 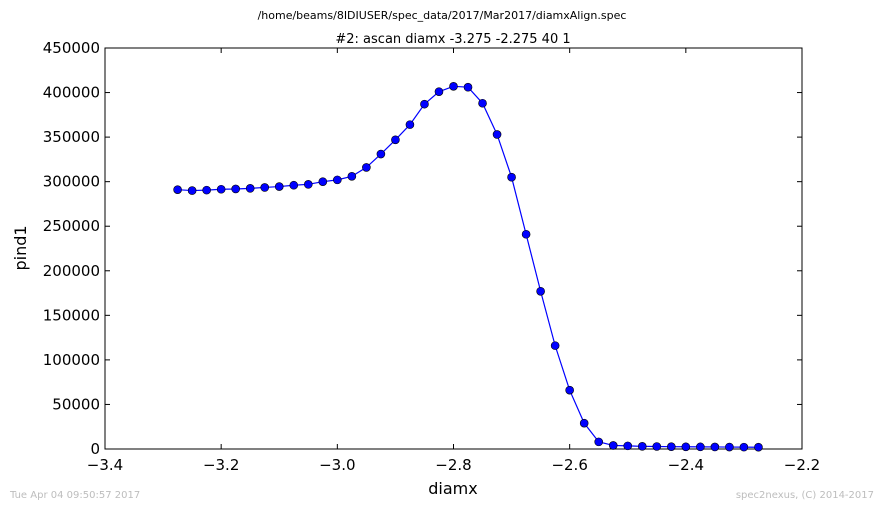 What do you see at coordinates (71, 137) in the screenshot?
I see `y-tick-label: 350000` at bounding box center [71, 137].